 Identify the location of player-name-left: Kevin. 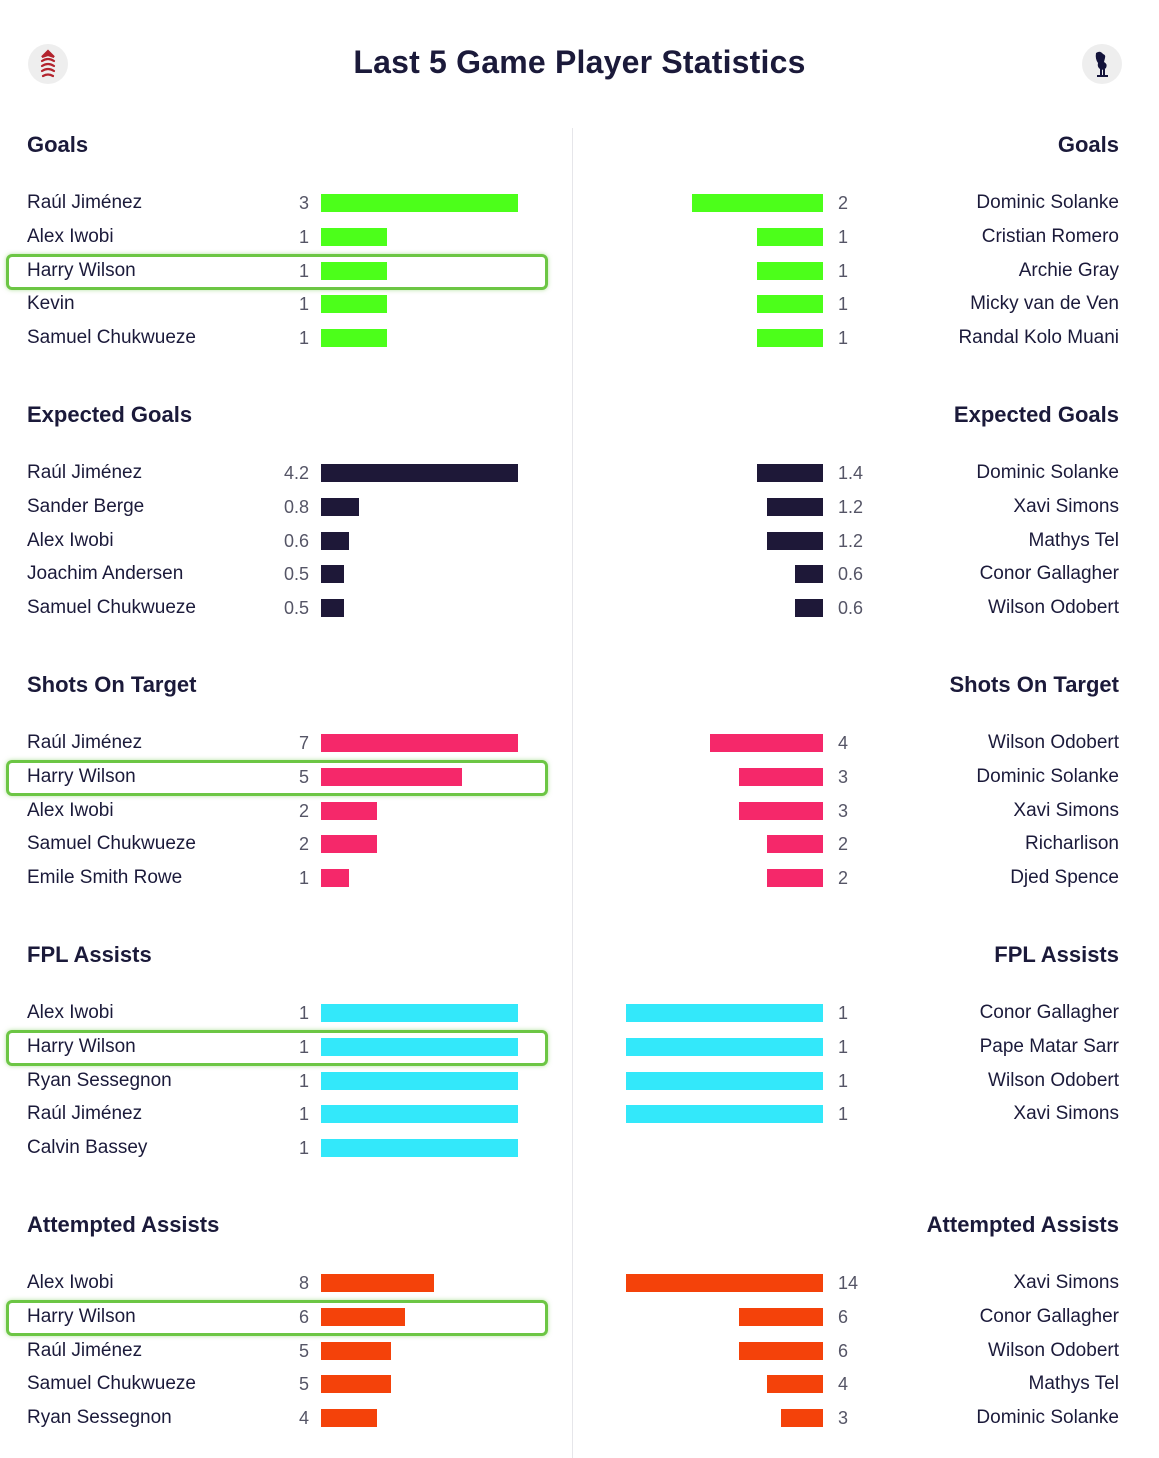
(51, 304).